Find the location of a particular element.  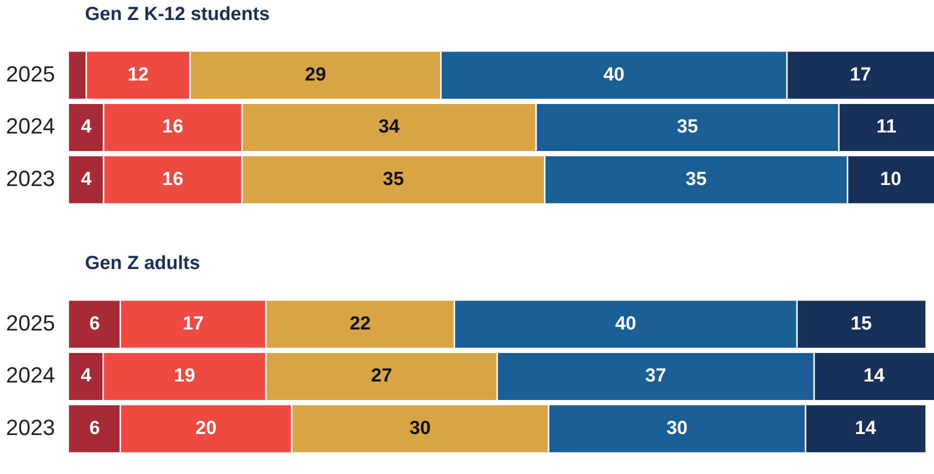

data-label: 15 is located at coordinates (861, 324).